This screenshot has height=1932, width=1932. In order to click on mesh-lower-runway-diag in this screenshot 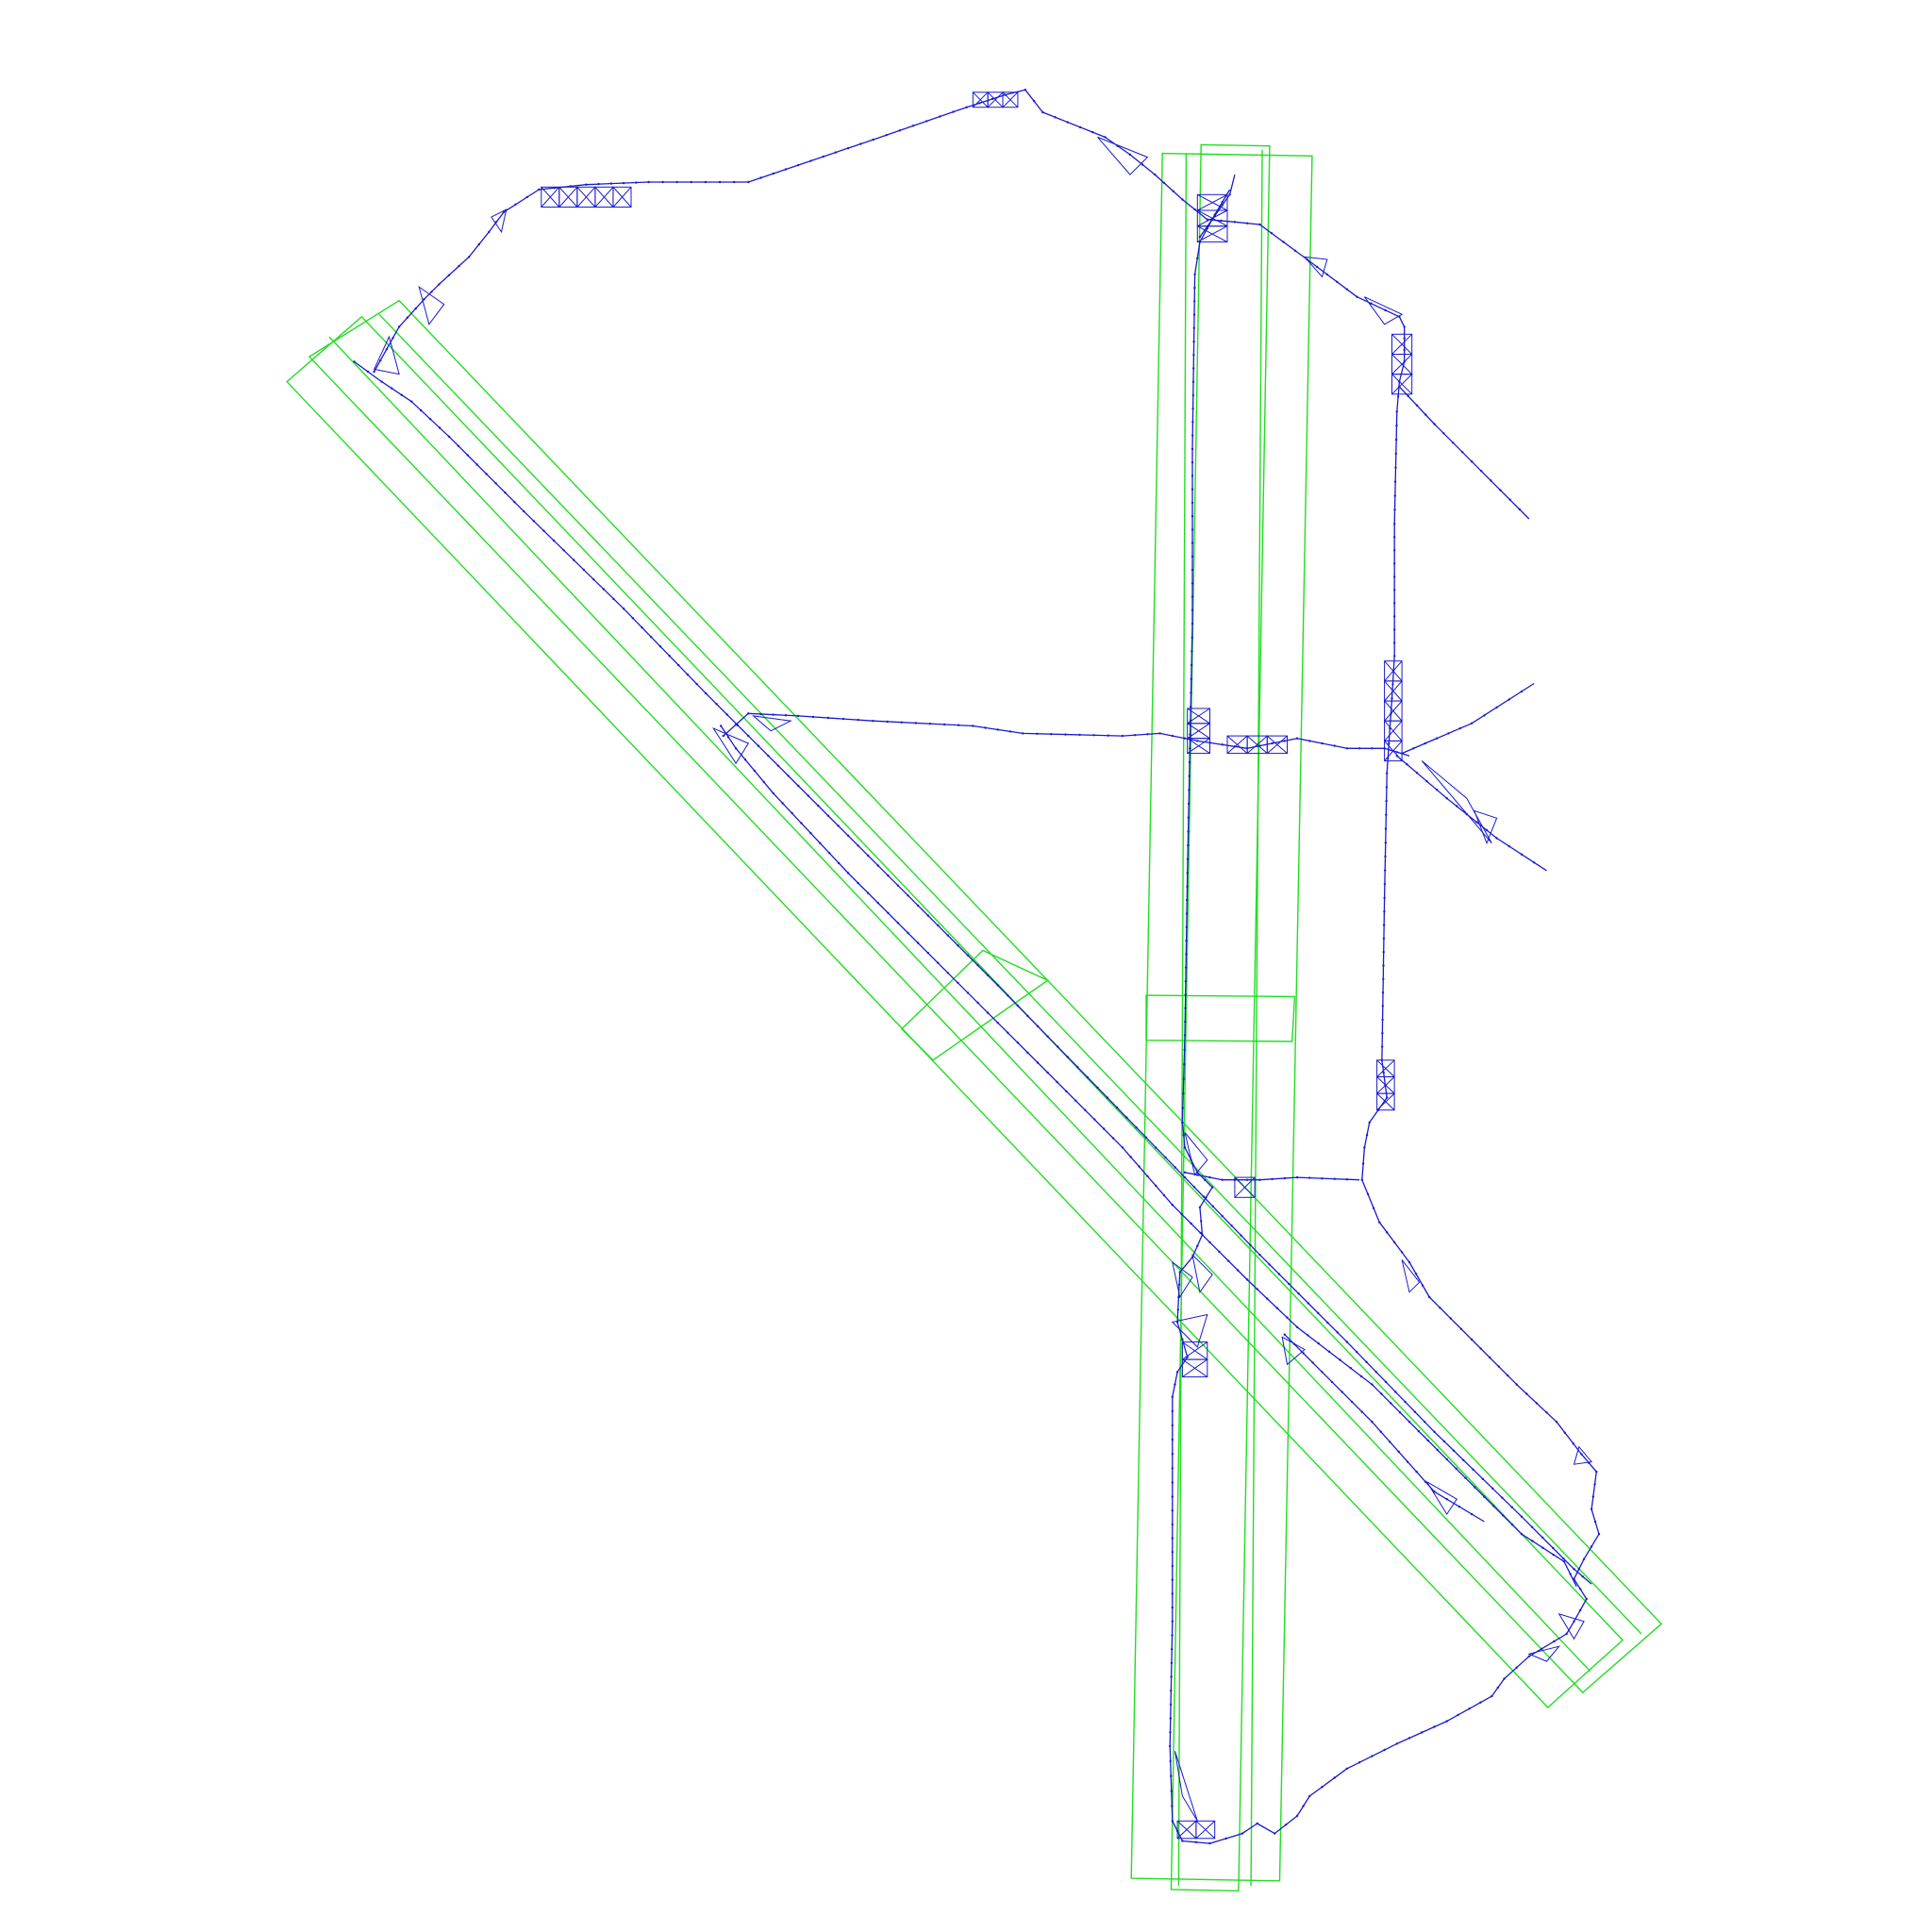, I will do `click(1195, 1368)`.